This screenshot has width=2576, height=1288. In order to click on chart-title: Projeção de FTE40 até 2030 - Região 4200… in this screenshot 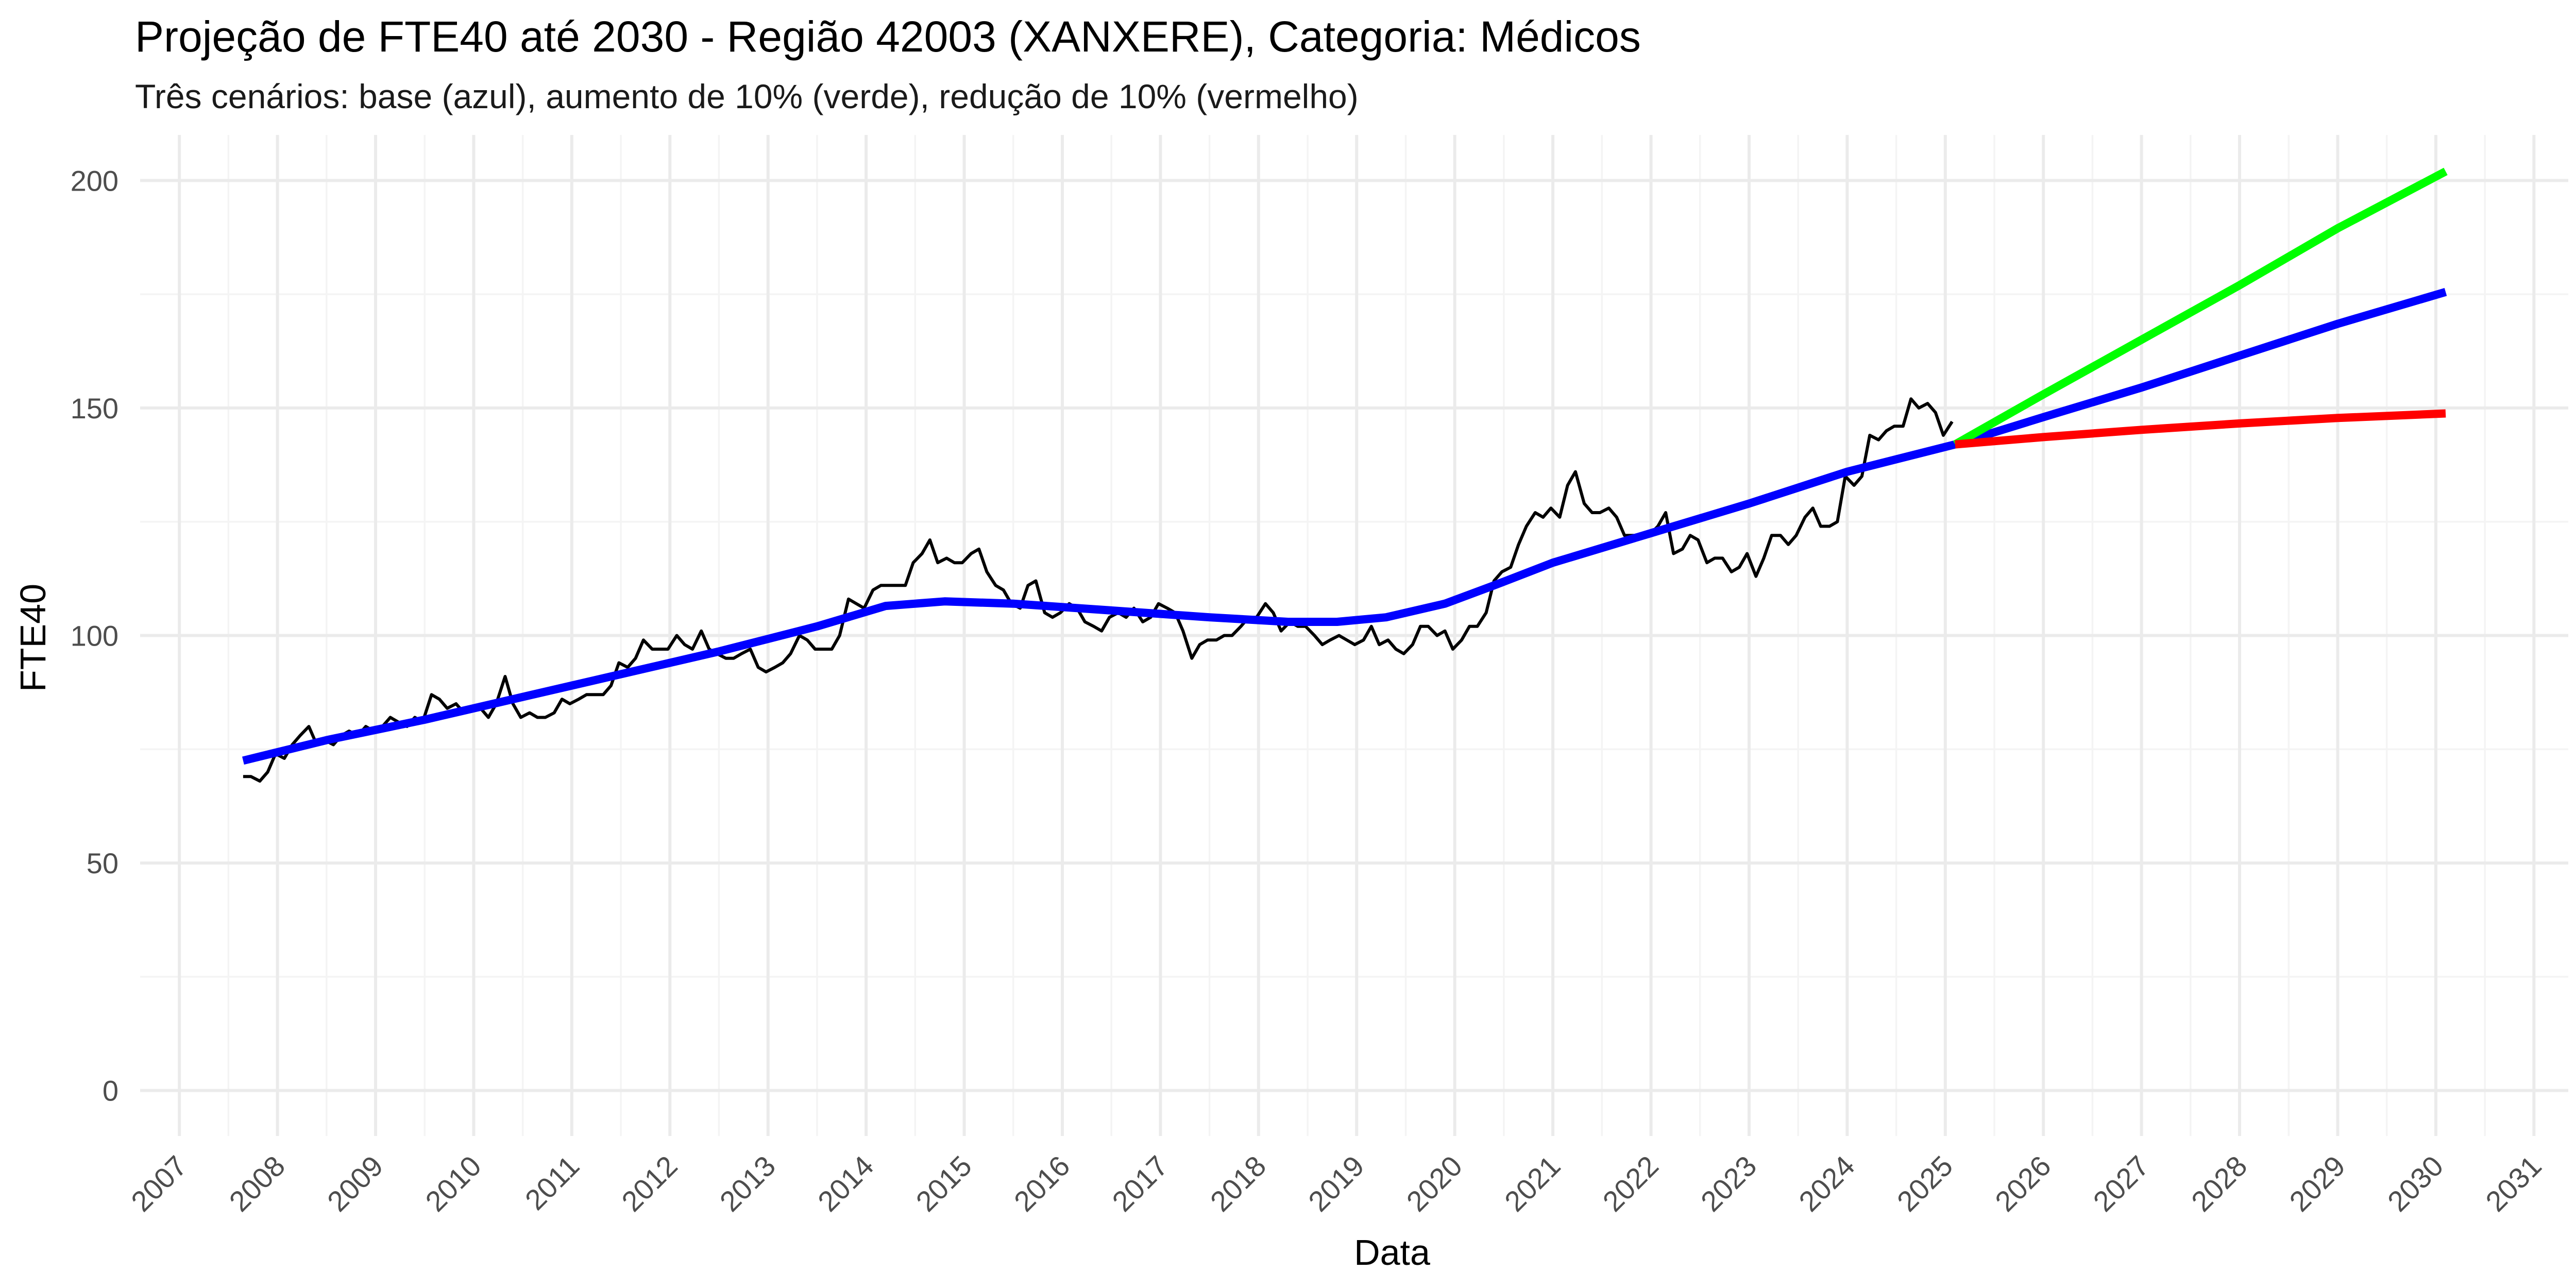, I will do `click(888, 36)`.